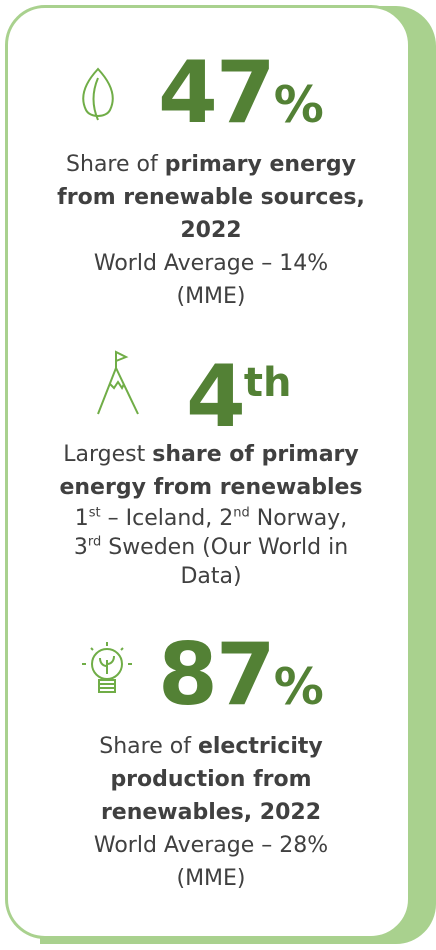 This screenshot has width=436, height=950. I want to click on stat-value: 47%, so click(241, 105).